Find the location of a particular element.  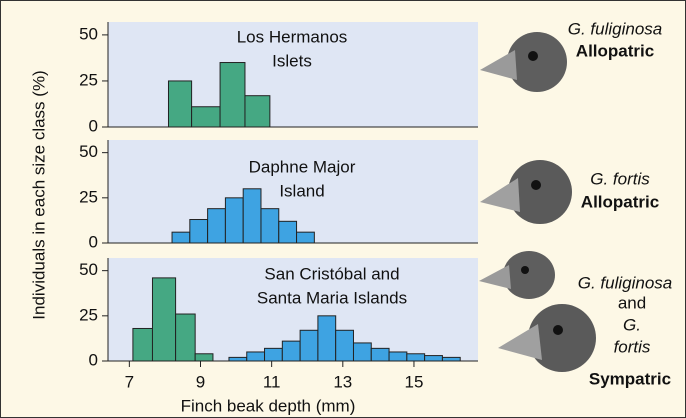

x-tick-label: 7 is located at coordinates (129, 381).